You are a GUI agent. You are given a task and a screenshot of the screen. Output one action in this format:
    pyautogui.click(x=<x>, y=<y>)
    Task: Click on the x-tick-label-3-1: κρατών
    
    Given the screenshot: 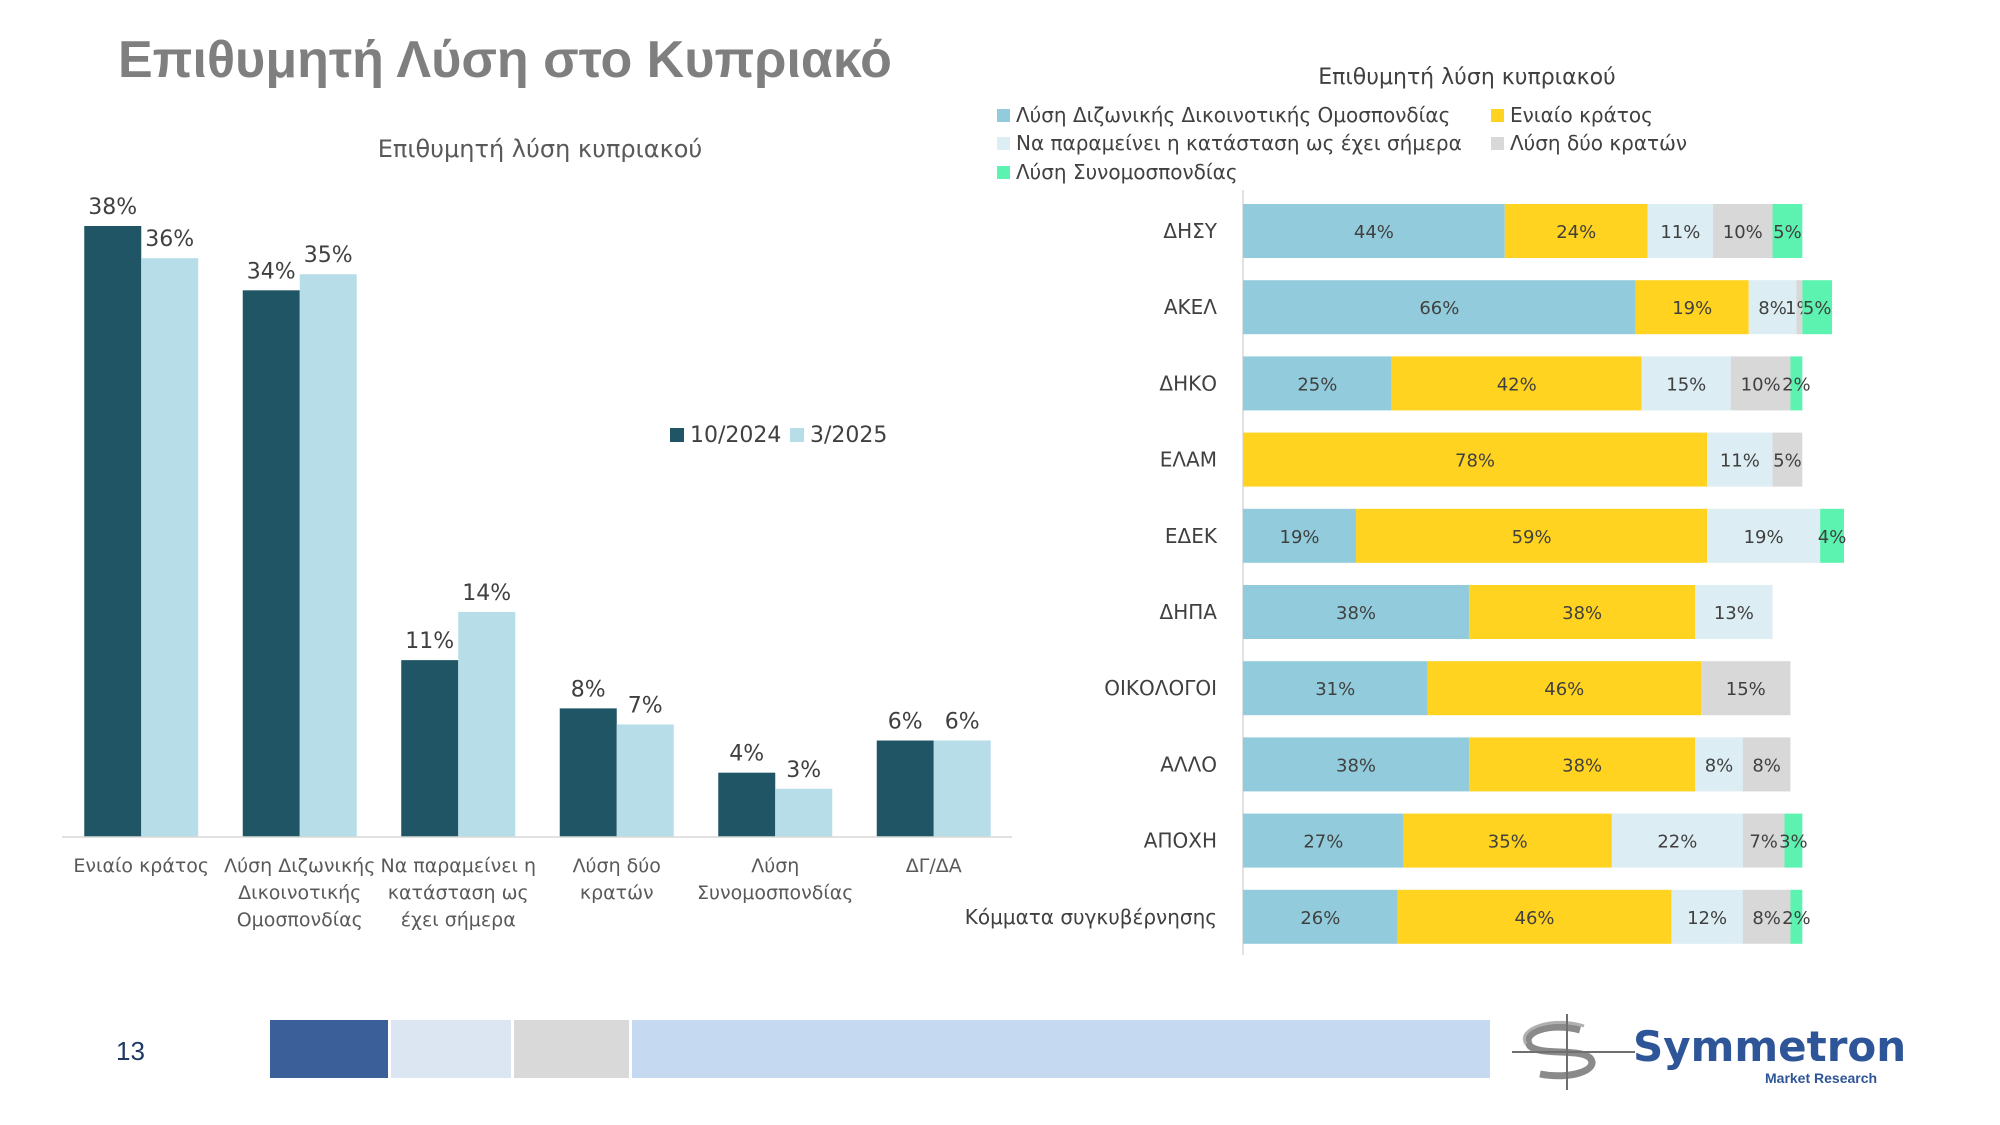 What is the action you would take?
    pyautogui.click(x=617, y=893)
    